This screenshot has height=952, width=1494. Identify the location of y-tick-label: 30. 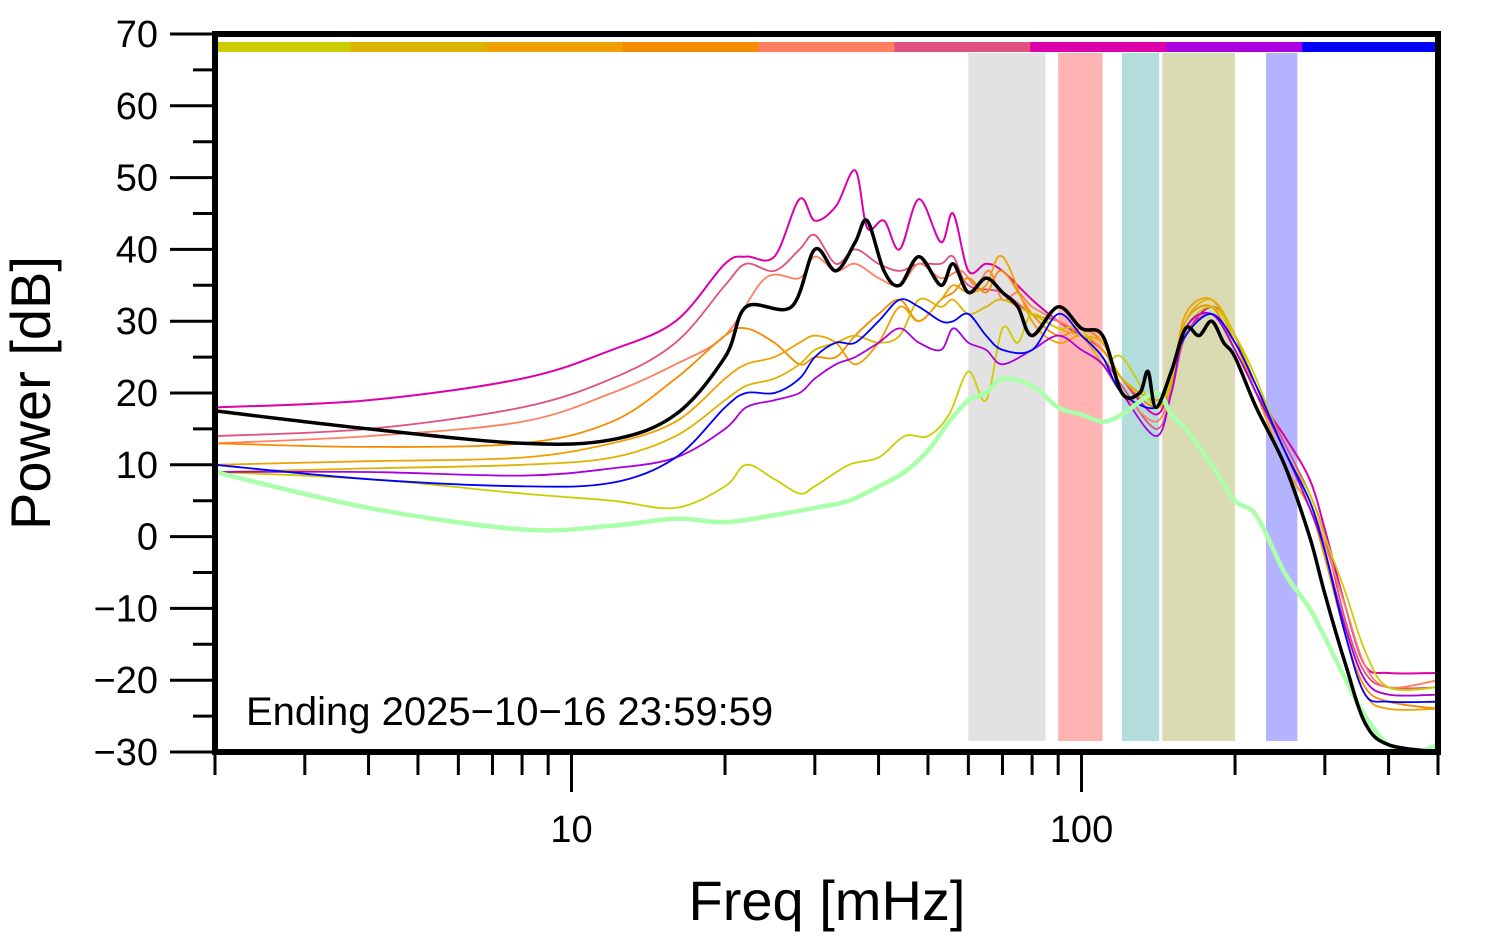
(137, 322).